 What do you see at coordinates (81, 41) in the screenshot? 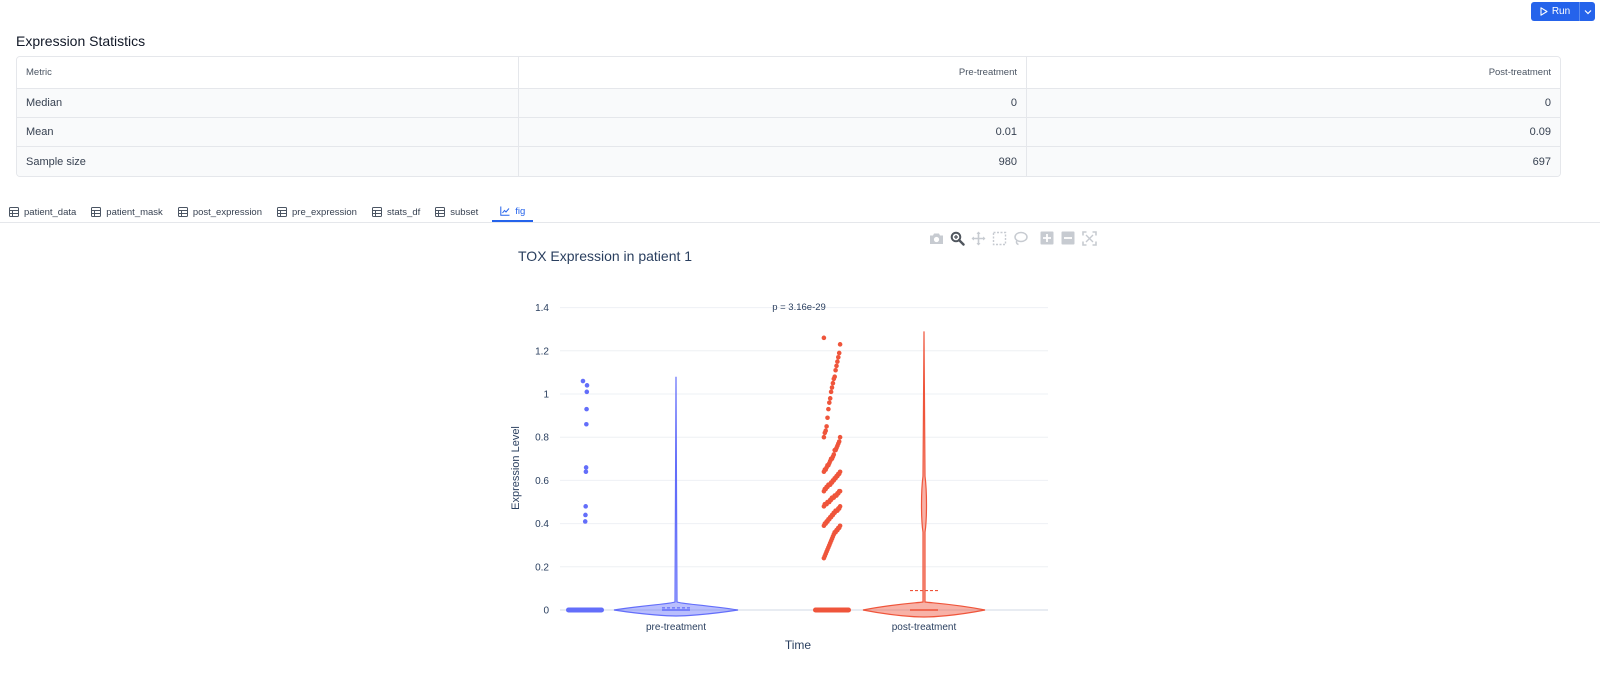
I see `section-title: Expression Statistics` at bounding box center [81, 41].